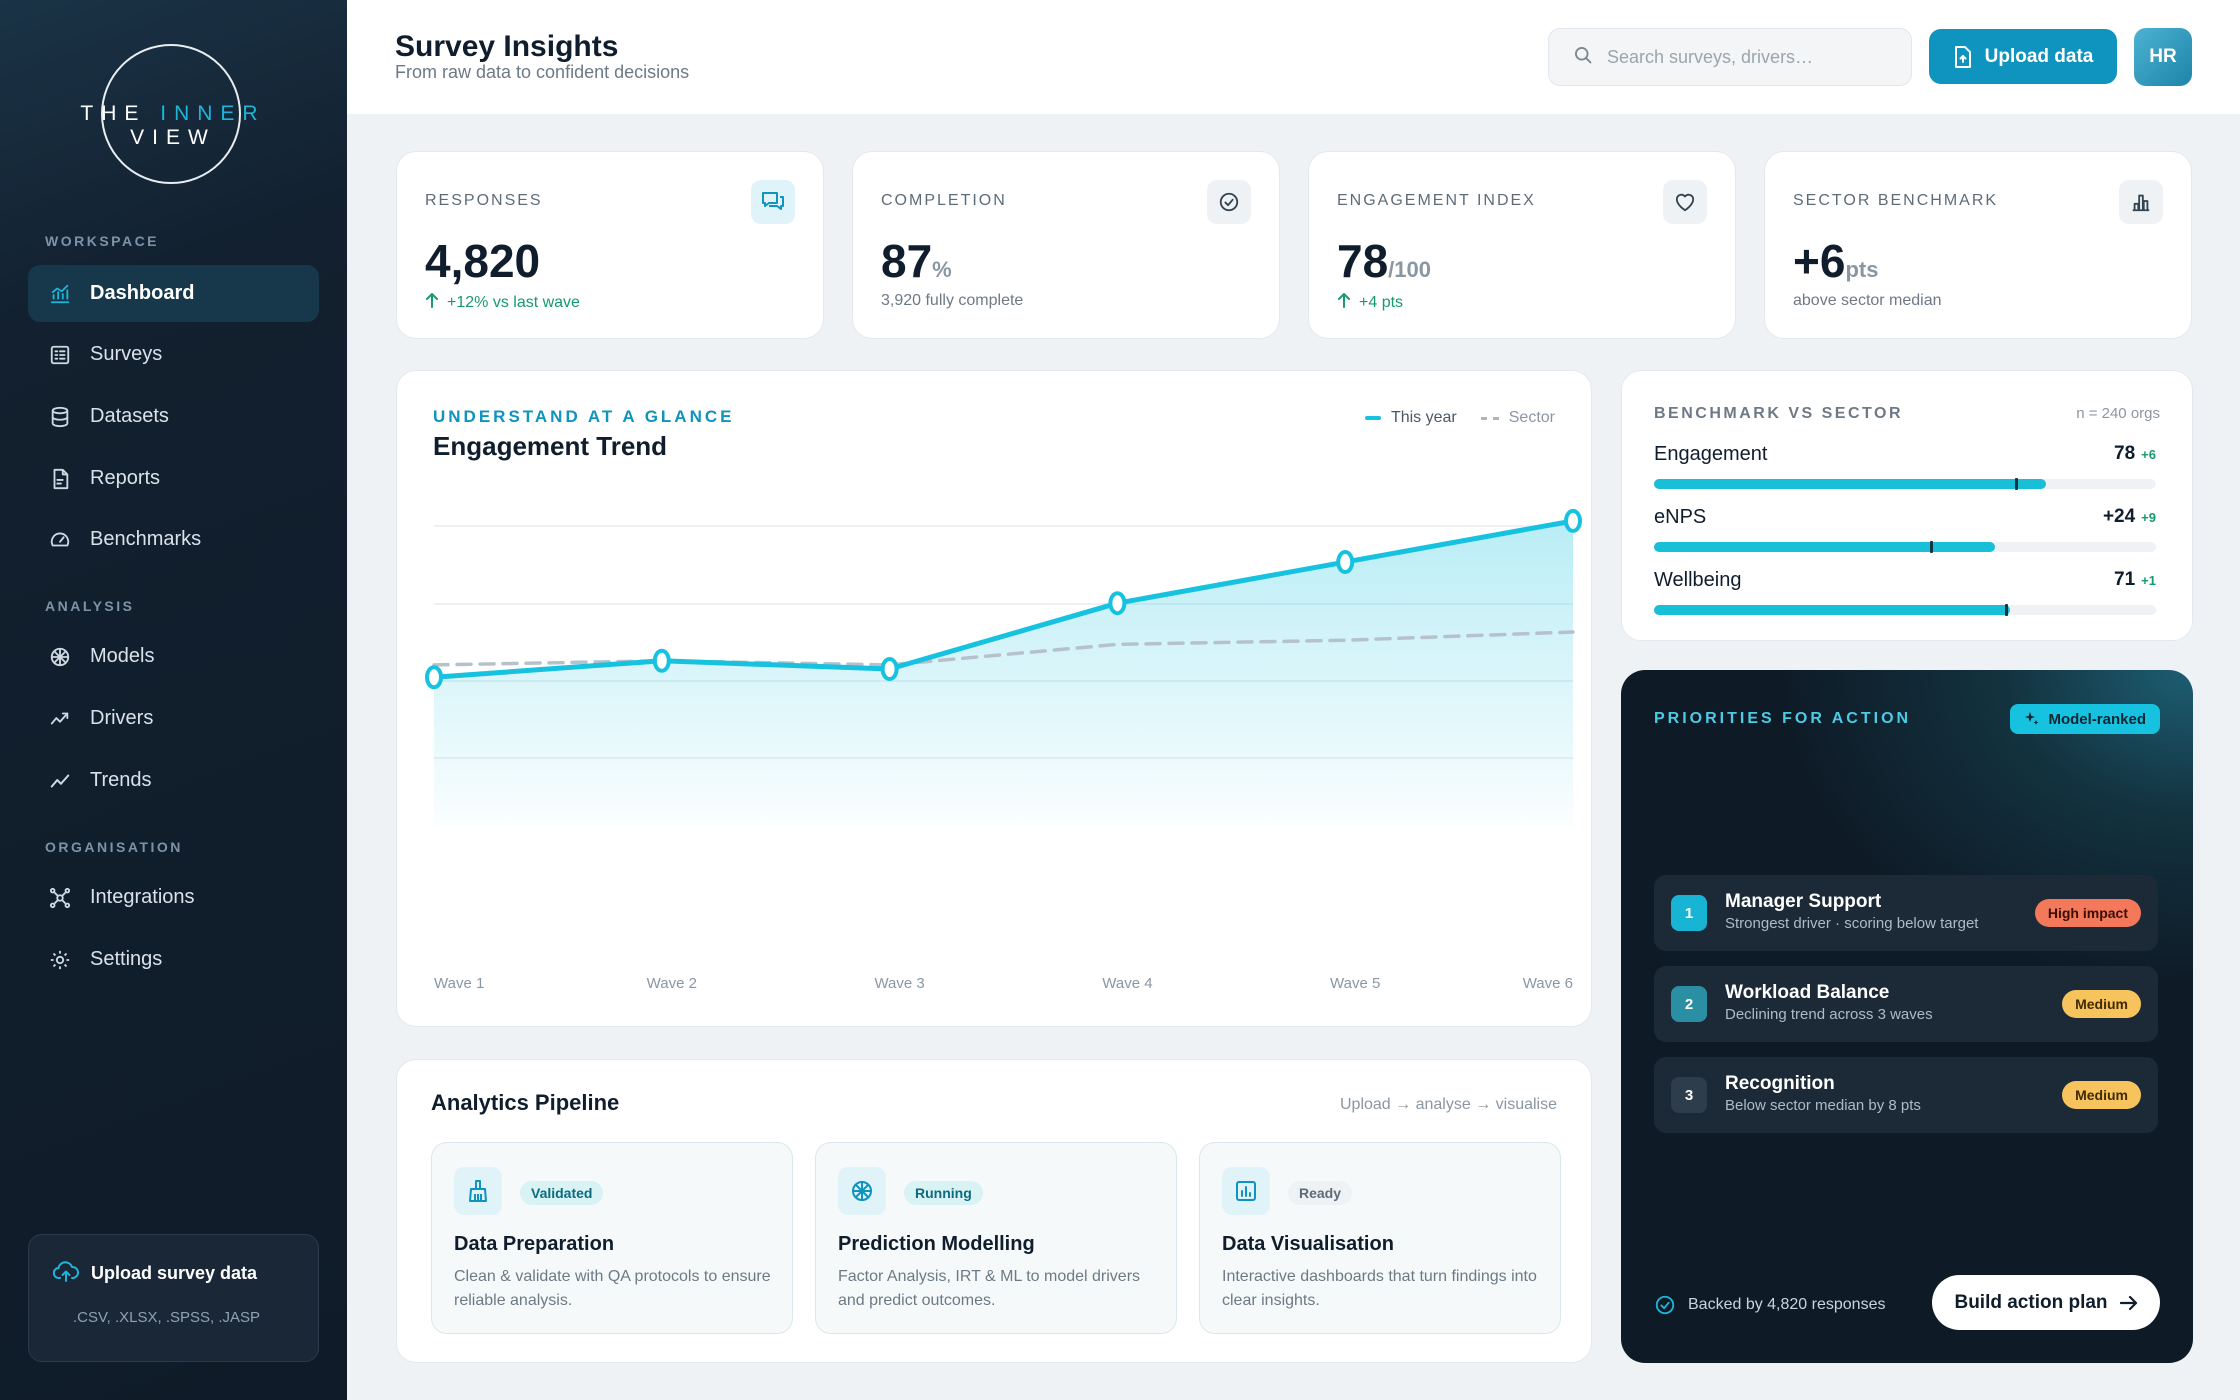 The width and height of the screenshot is (2240, 1400). What do you see at coordinates (114, 847) in the screenshot?
I see `section-organisation: ORGANISATION` at bounding box center [114, 847].